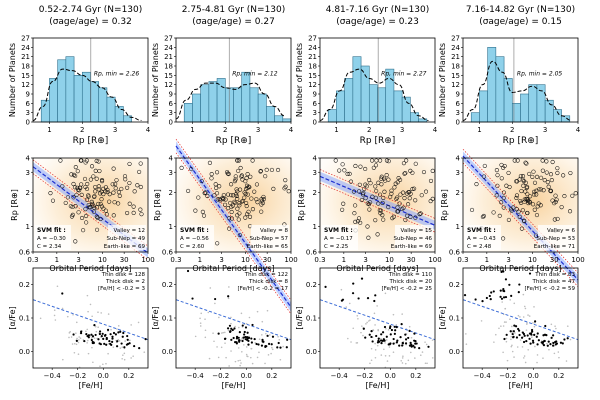  What do you see at coordinates (458, 104) in the screenshot?
I see `y-tick-label: 6` at bounding box center [458, 104].